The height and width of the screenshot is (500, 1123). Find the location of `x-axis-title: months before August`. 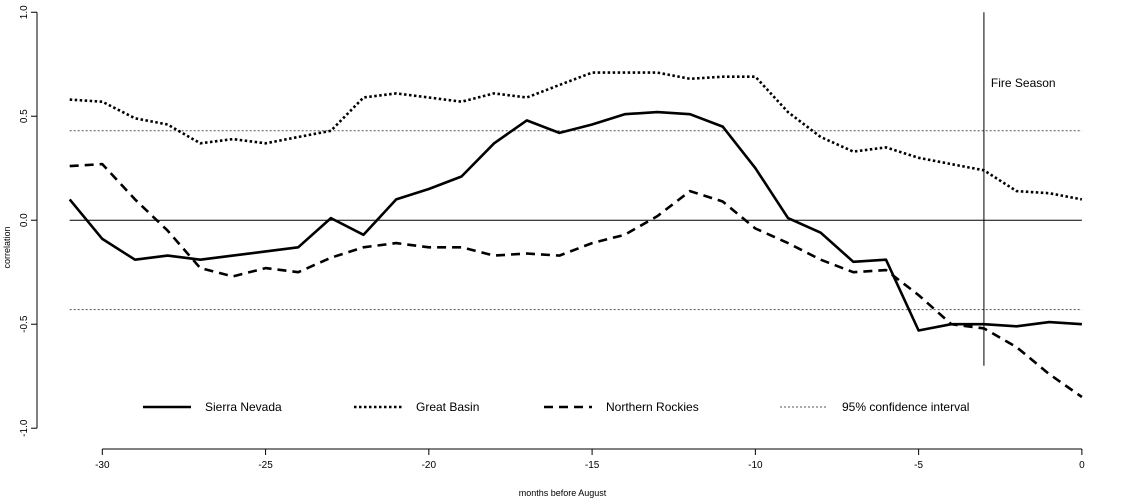

x-axis-title: months before August is located at coordinates (563, 493).